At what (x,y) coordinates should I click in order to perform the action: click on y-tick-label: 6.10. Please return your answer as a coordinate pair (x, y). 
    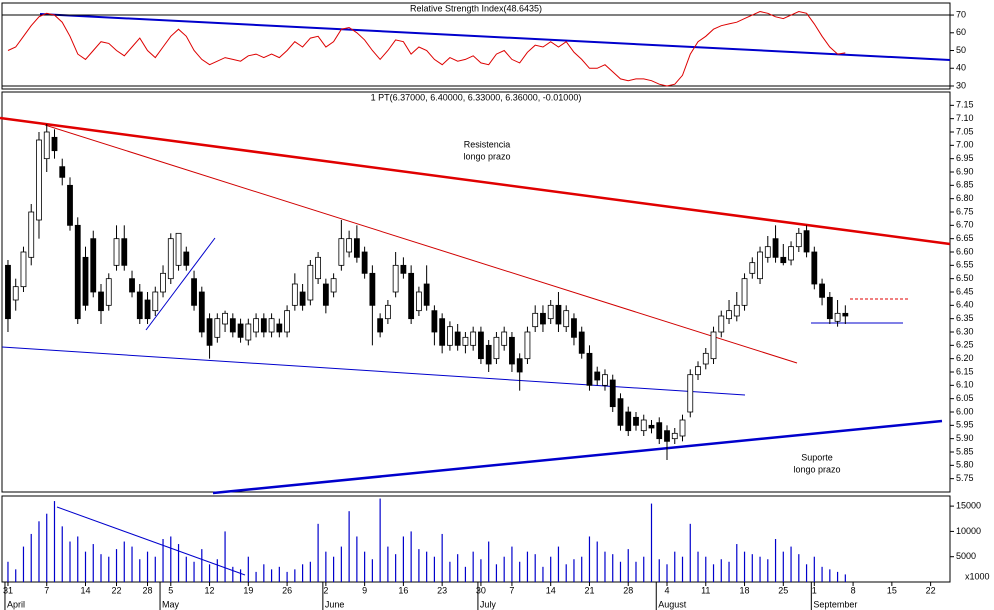
    Looking at the image, I should click on (965, 385).